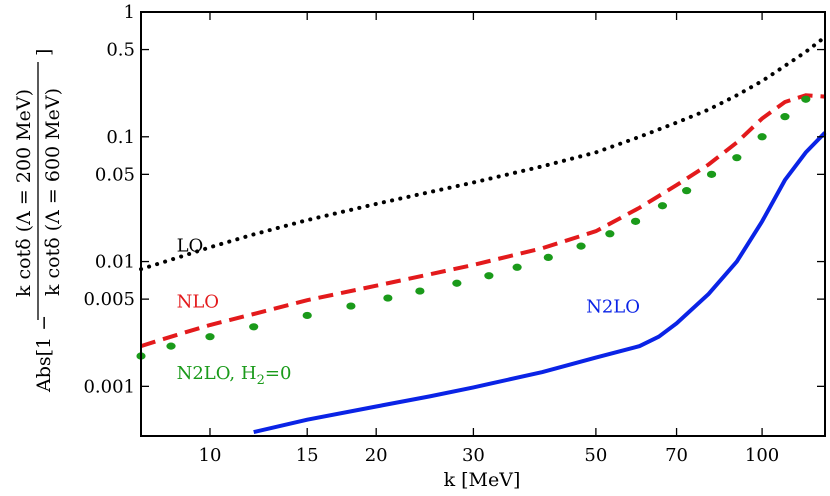 The width and height of the screenshot is (830, 496). I want to click on x-tick-label: 15, so click(307, 455).